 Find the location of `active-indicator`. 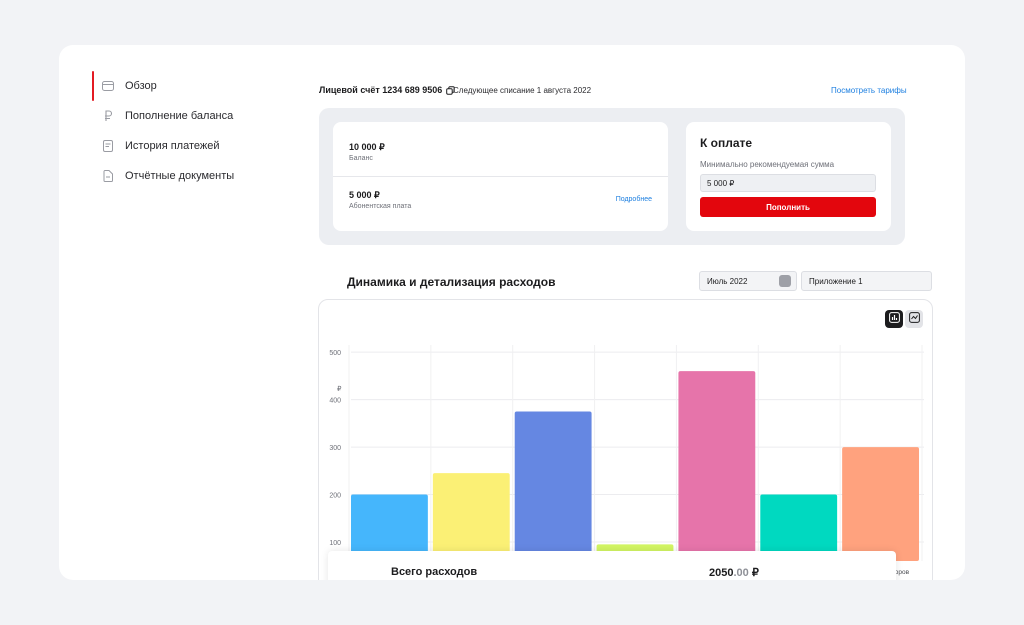

active-indicator is located at coordinates (93, 86).